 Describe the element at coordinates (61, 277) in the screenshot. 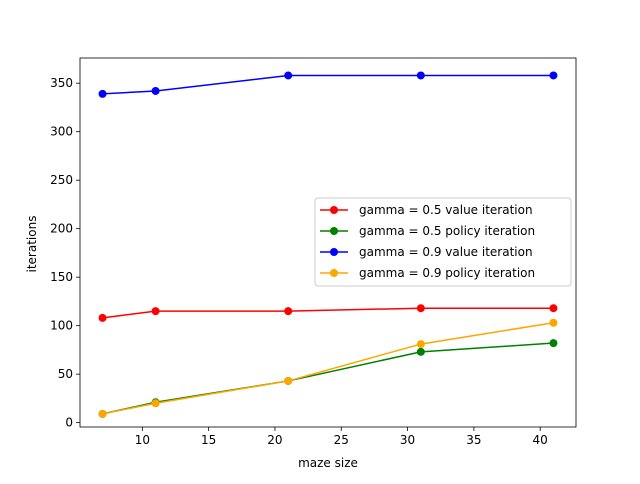

I see `y-tick-label-3: 150` at that location.